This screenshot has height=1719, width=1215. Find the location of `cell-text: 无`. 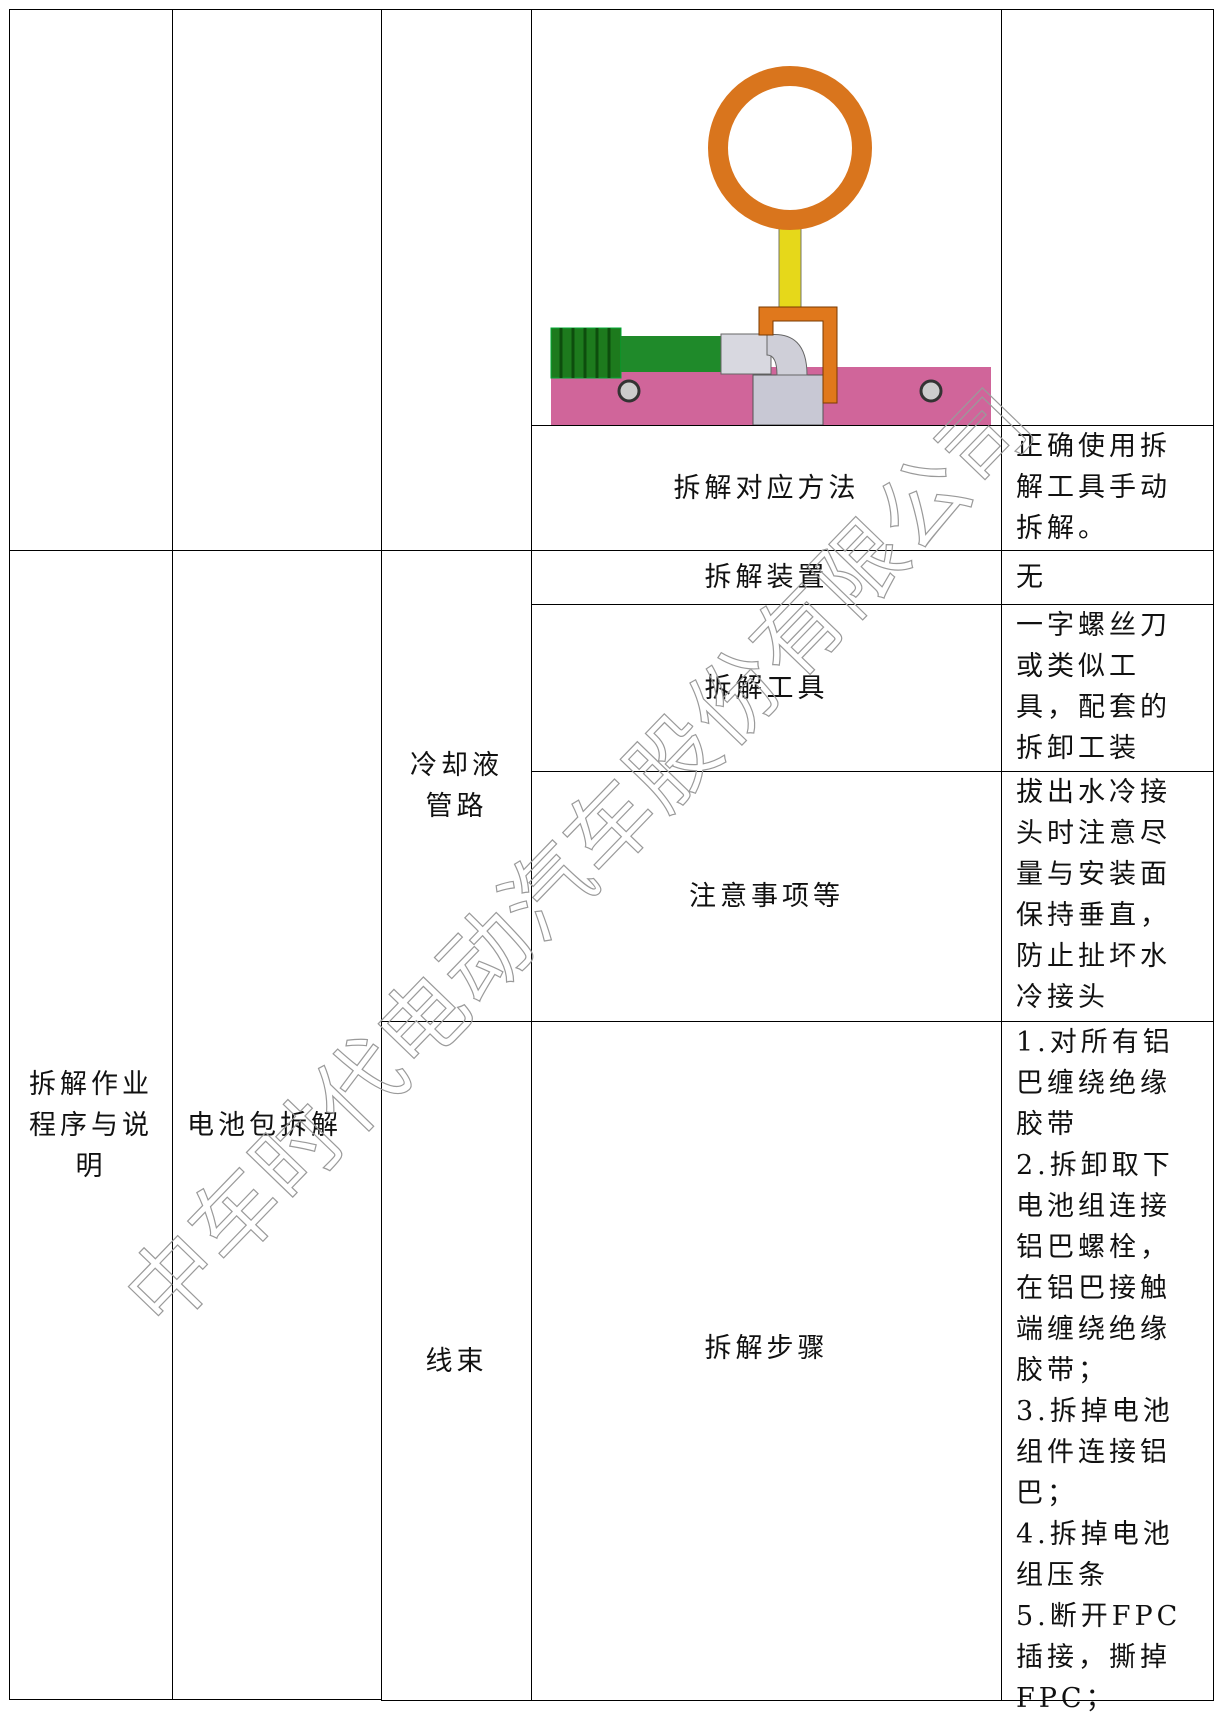

cell-text: 无 is located at coordinates (1031, 577).